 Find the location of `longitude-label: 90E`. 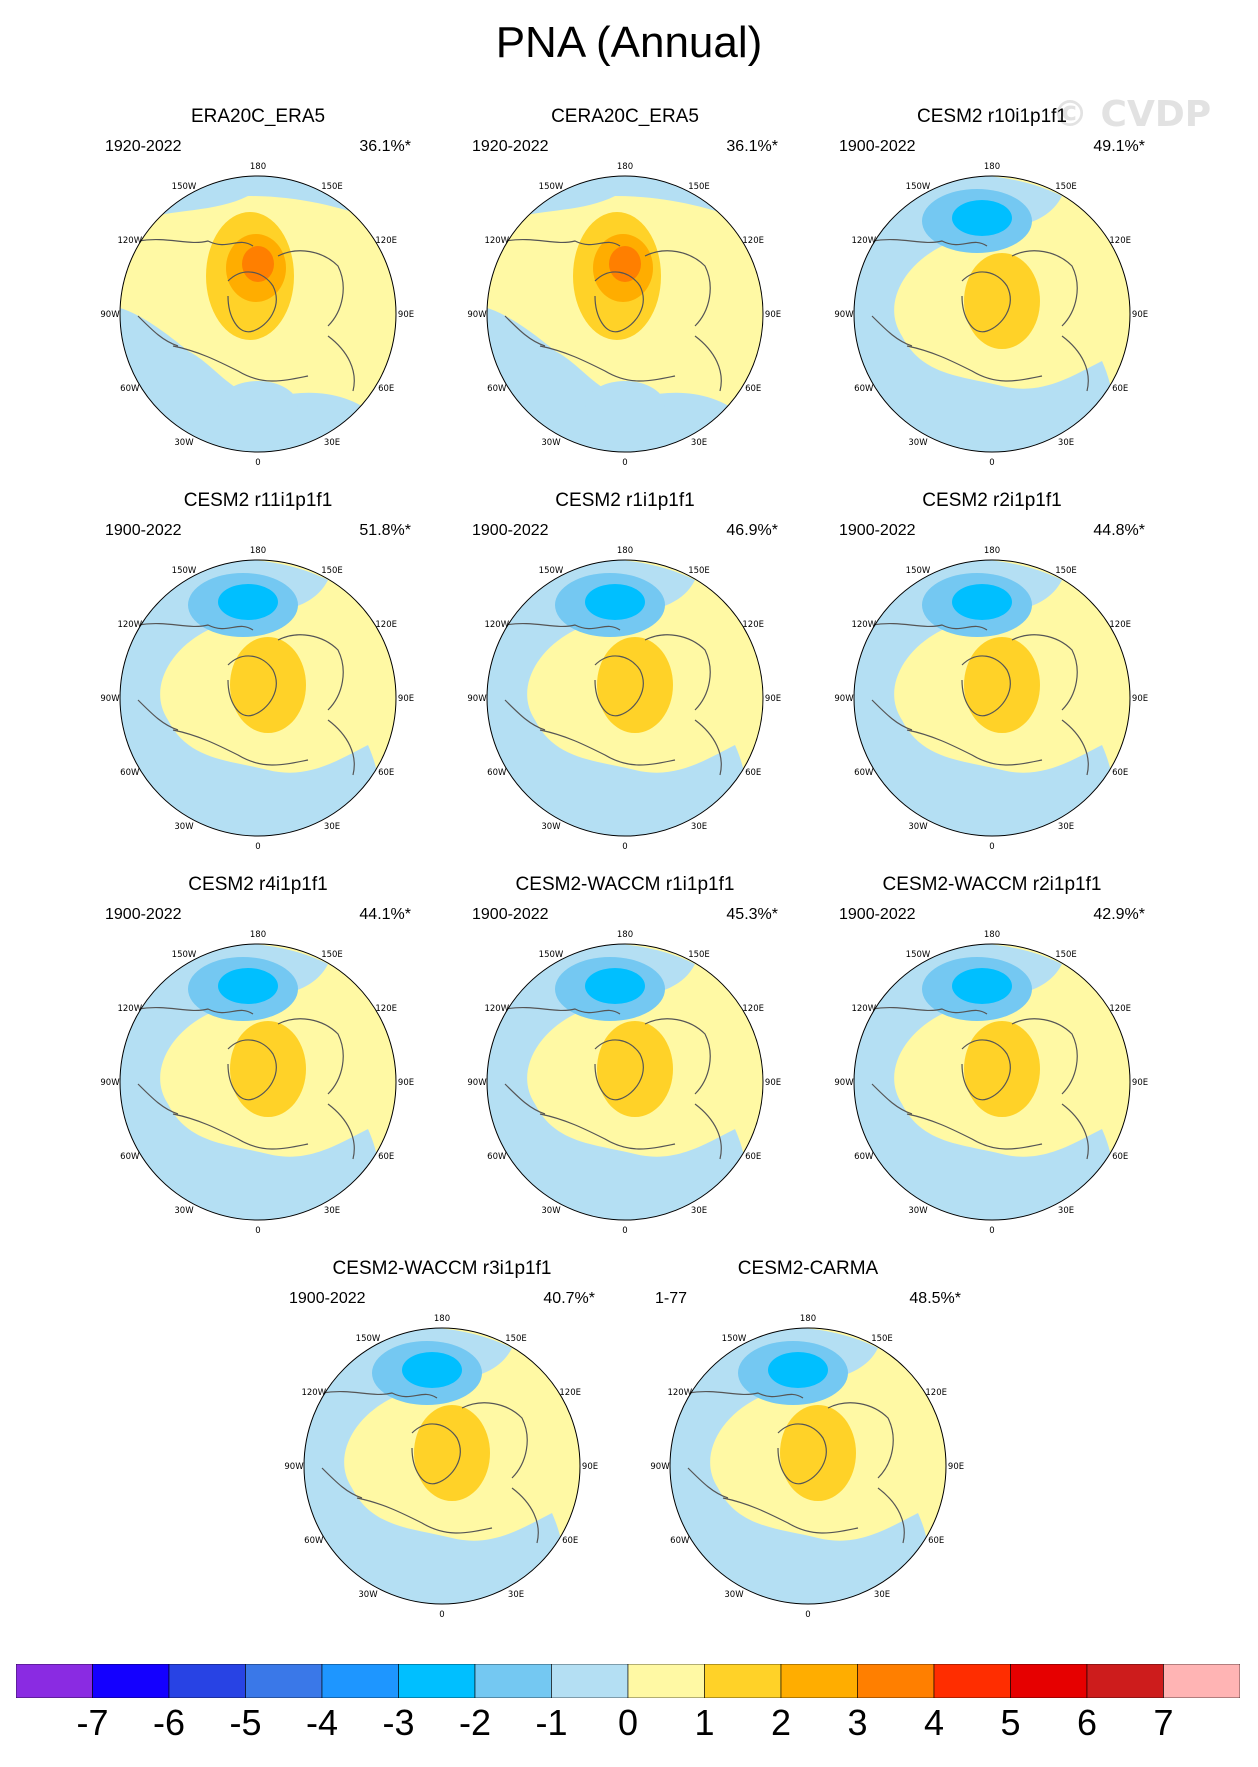

longitude-label: 90E is located at coordinates (956, 1467).